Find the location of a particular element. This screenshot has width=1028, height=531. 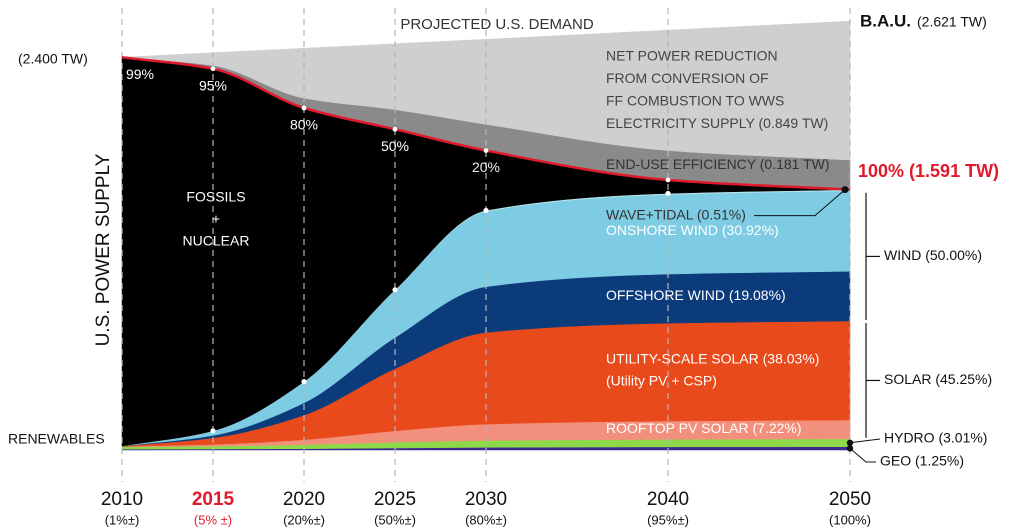

series-label: WAVE+TIDAL (0.51%) is located at coordinates (676, 214).